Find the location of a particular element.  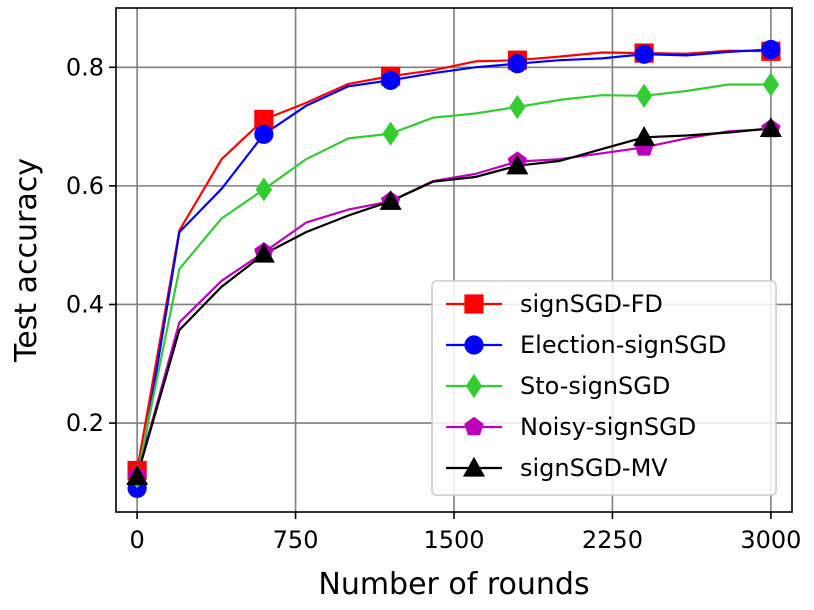

x-tick-label: 2250 is located at coordinates (612, 540).